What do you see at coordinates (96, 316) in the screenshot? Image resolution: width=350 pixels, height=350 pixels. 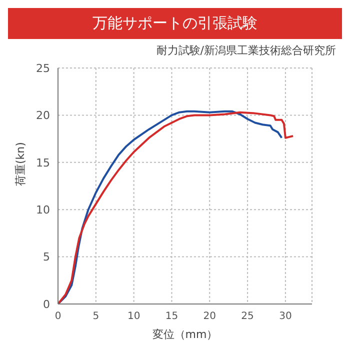 I see `x-tick-label: 5` at bounding box center [96, 316].